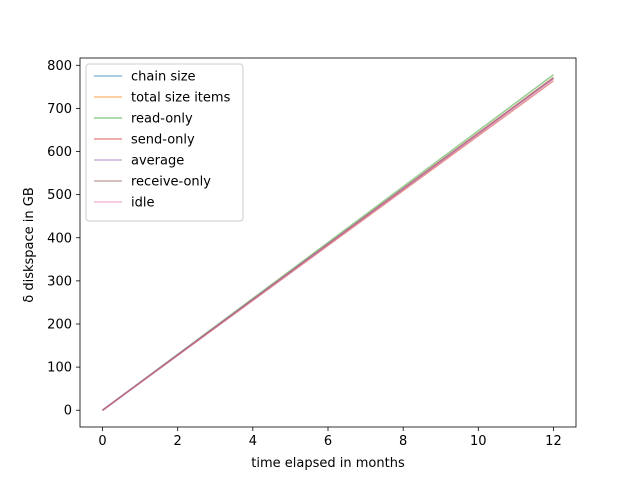  What do you see at coordinates (178, 441) in the screenshot?
I see `x-tick-label: 2` at bounding box center [178, 441].